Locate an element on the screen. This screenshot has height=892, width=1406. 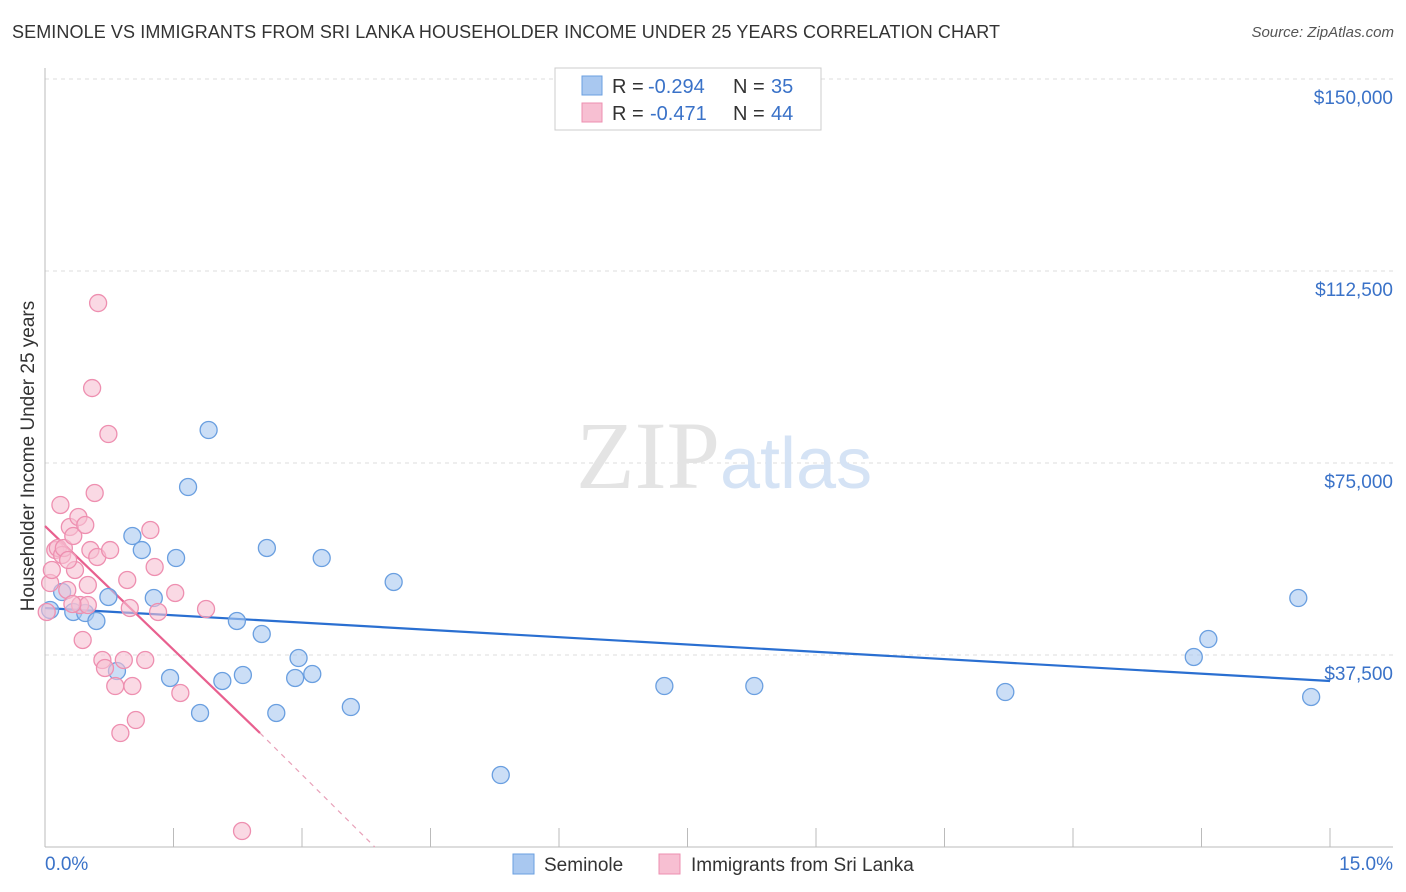
legend-swatch-seminole is located at coordinates (592, 85).